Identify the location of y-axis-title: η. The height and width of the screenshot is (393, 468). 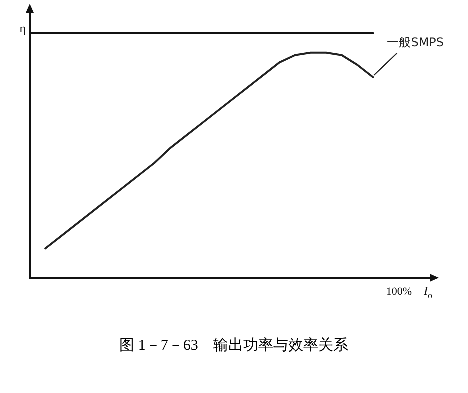
(23, 28).